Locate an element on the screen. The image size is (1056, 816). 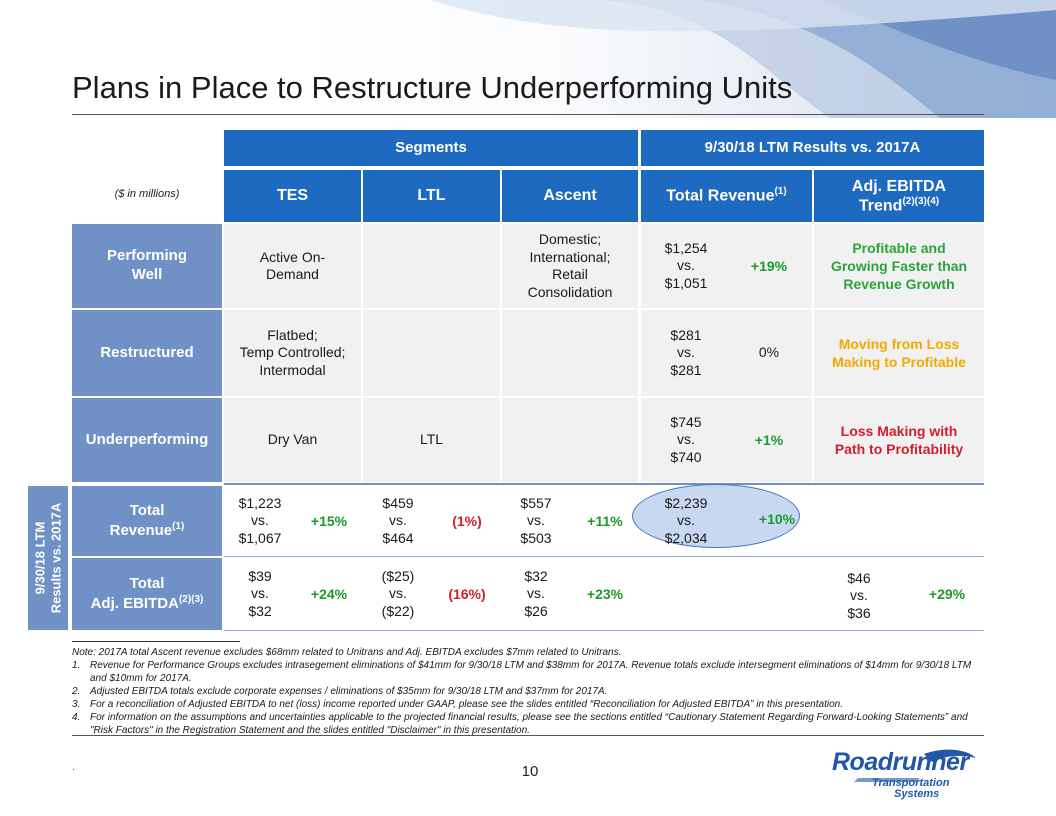
ascent-header: Ascent is located at coordinates (570, 196).